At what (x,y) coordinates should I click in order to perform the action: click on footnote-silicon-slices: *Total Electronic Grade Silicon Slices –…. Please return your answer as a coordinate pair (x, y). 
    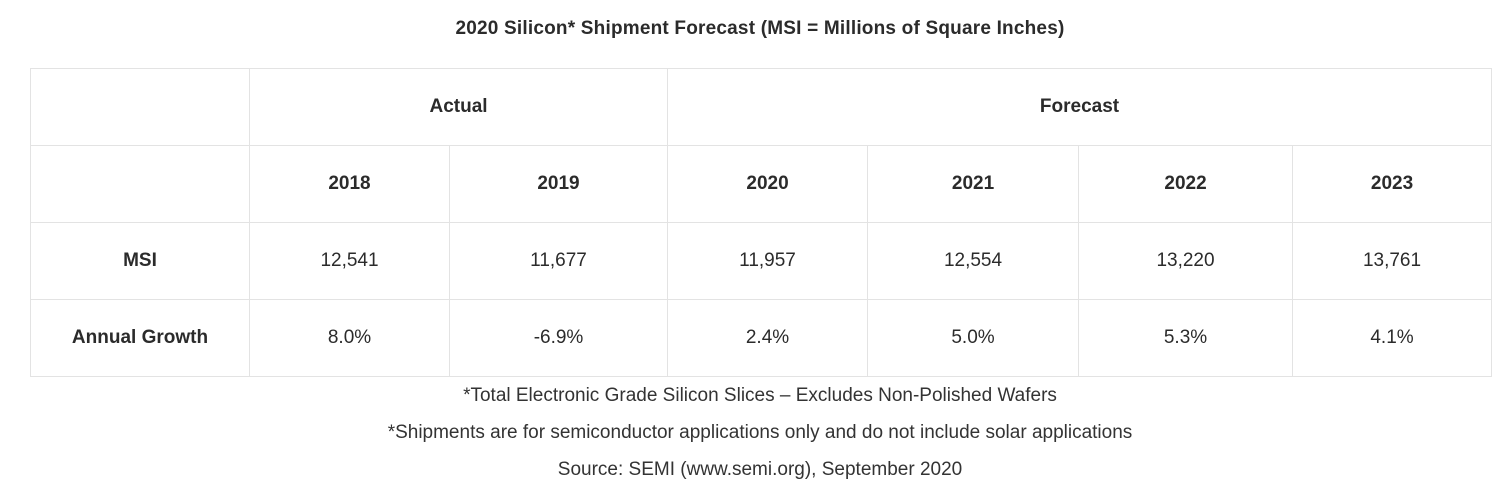
    Looking at the image, I should click on (760, 395).